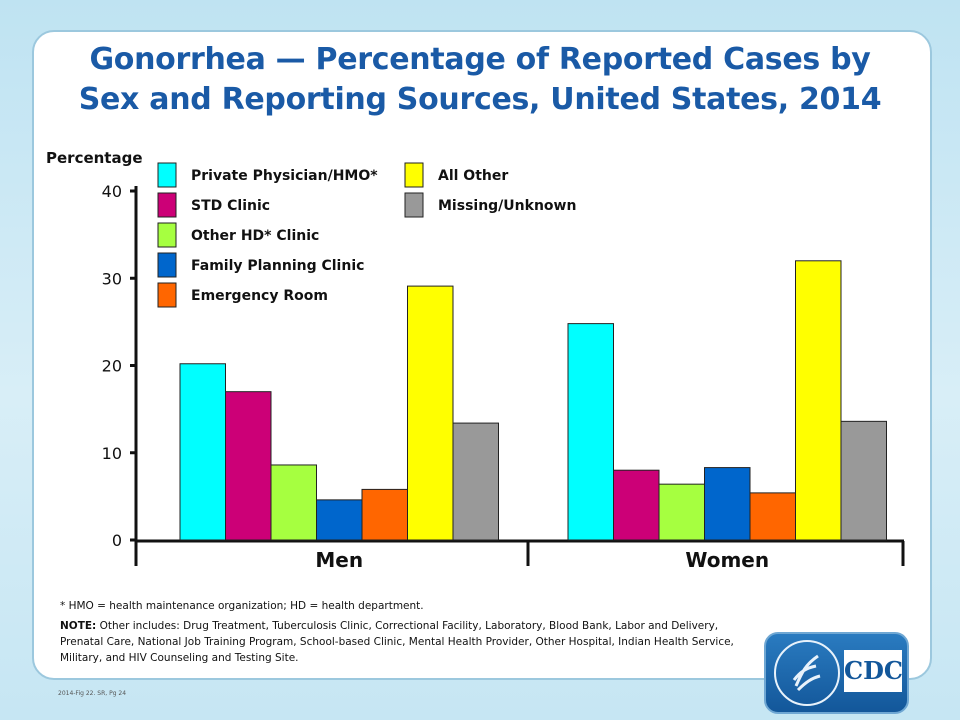 The height and width of the screenshot is (720, 960). Describe the element at coordinates (78, 626) in the screenshot. I see `note-label: NOTE:` at that location.